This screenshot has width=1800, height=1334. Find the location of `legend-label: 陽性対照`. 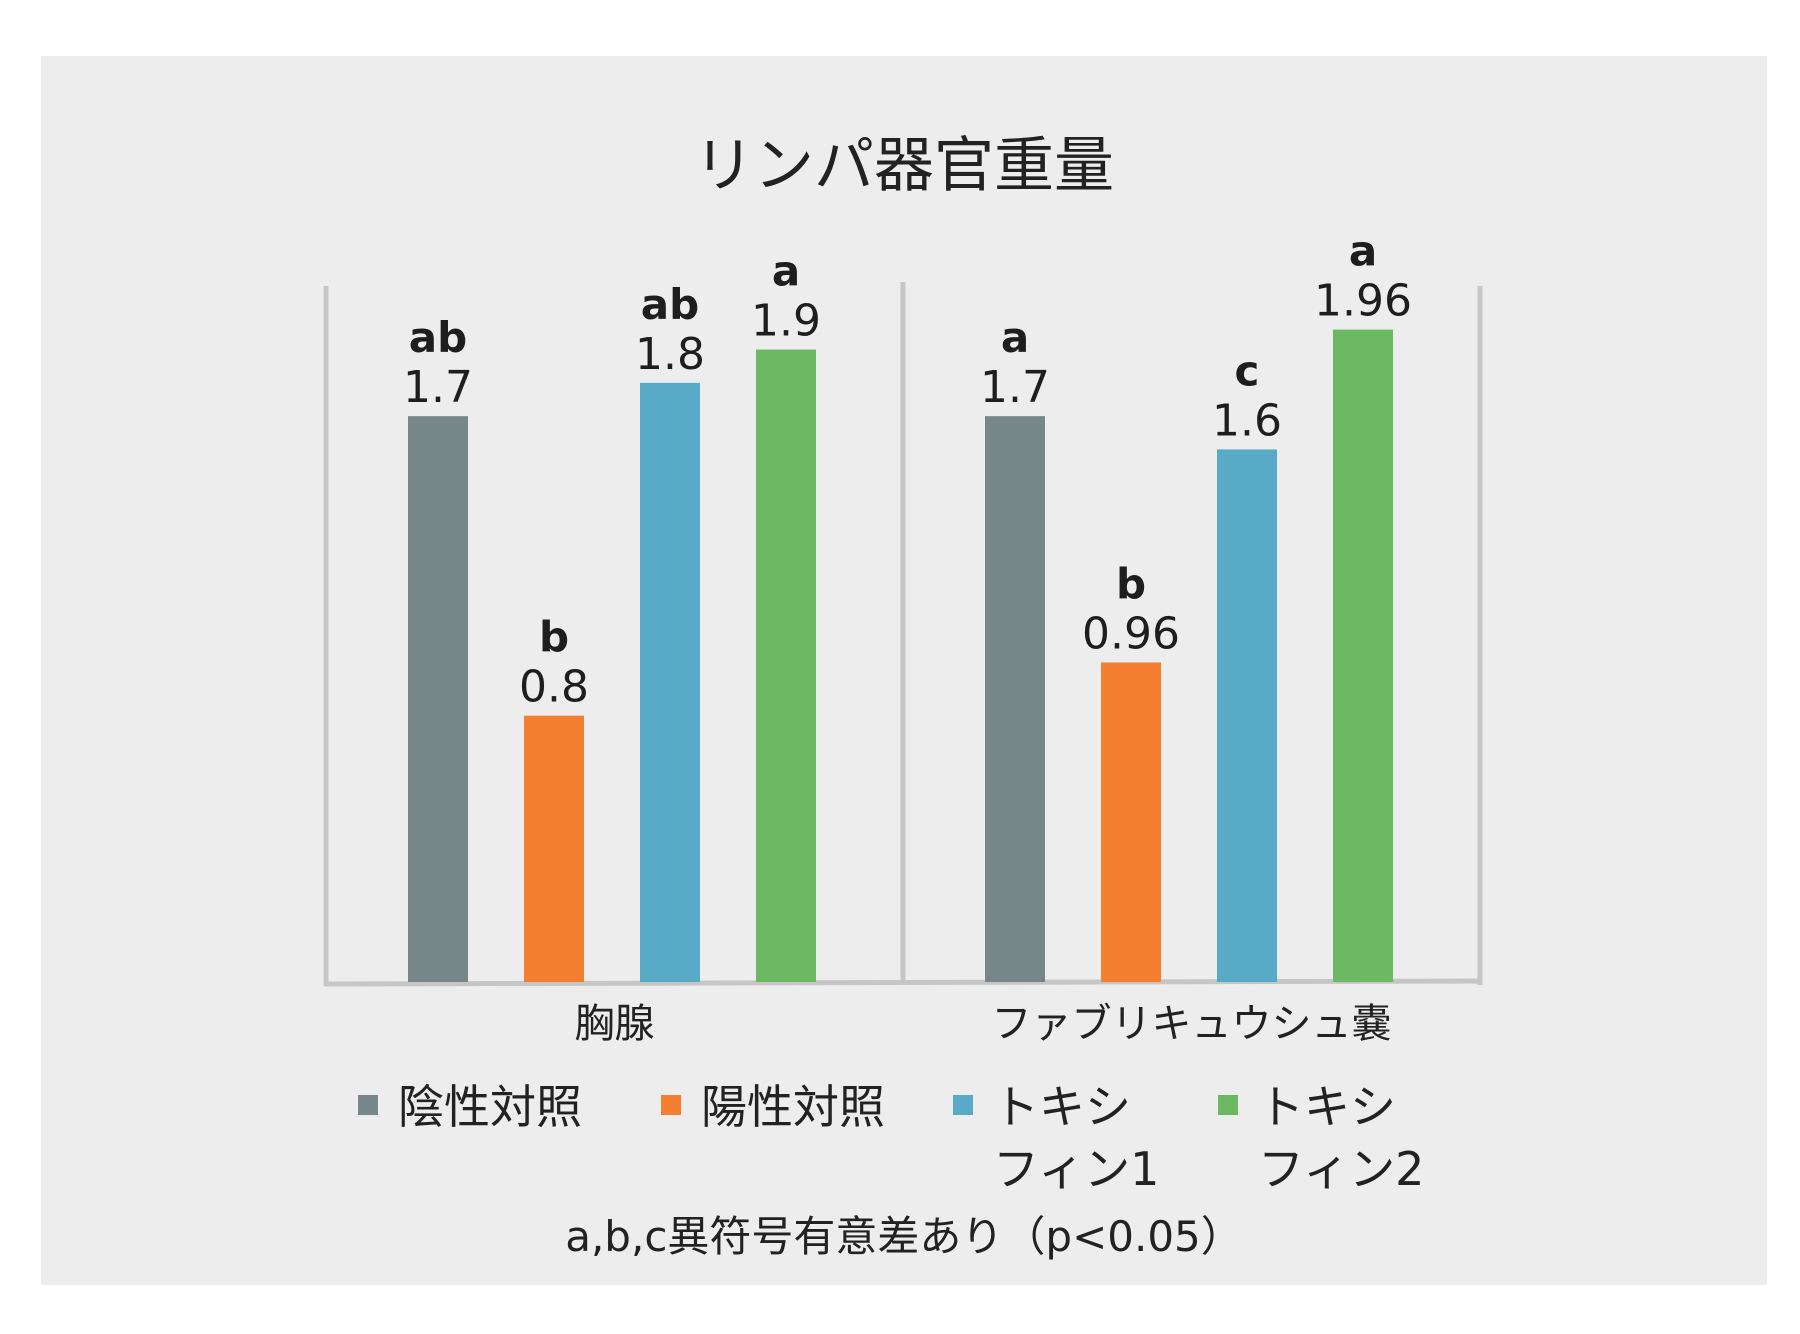

legend-label: 陽性対照 is located at coordinates (793, 1107).